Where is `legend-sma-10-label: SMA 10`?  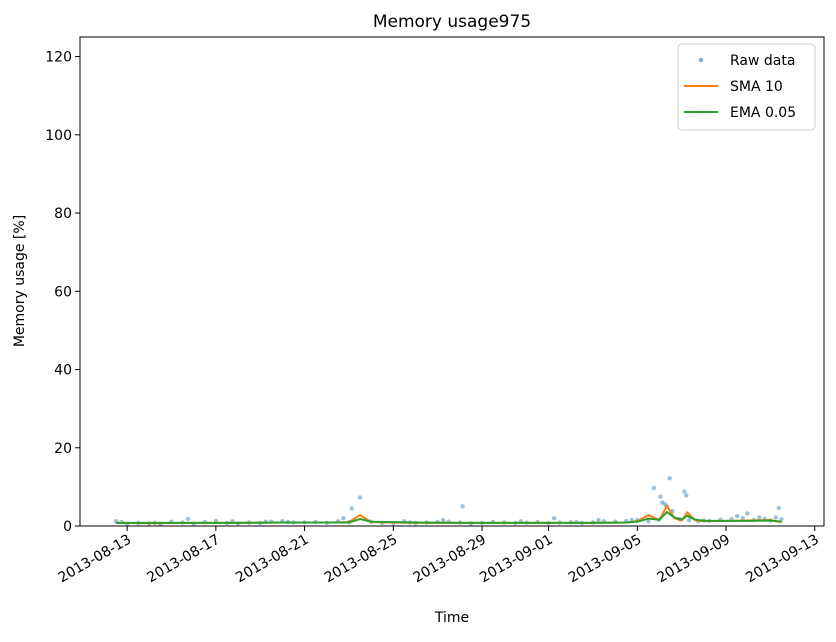
legend-sma-10-label: SMA 10 is located at coordinates (756, 87).